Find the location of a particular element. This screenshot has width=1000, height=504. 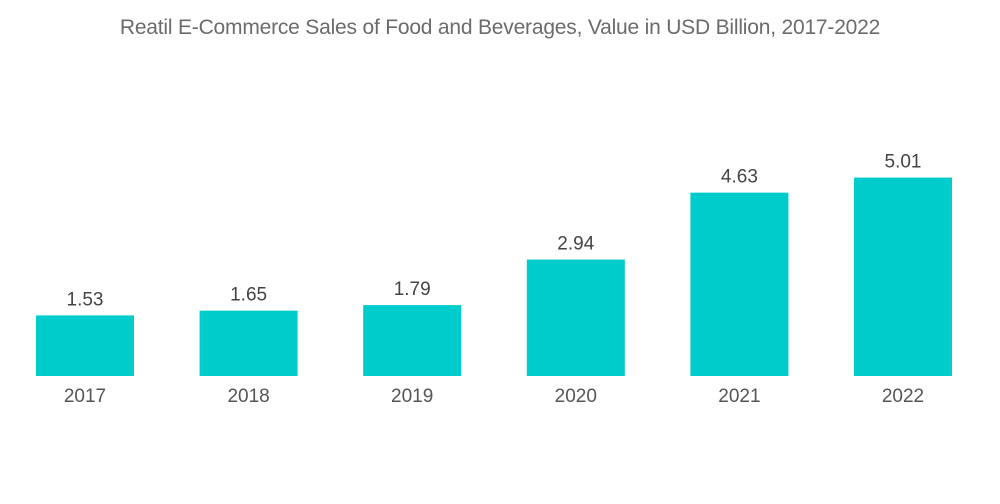

value-label-2019: 1.79 is located at coordinates (412, 289).